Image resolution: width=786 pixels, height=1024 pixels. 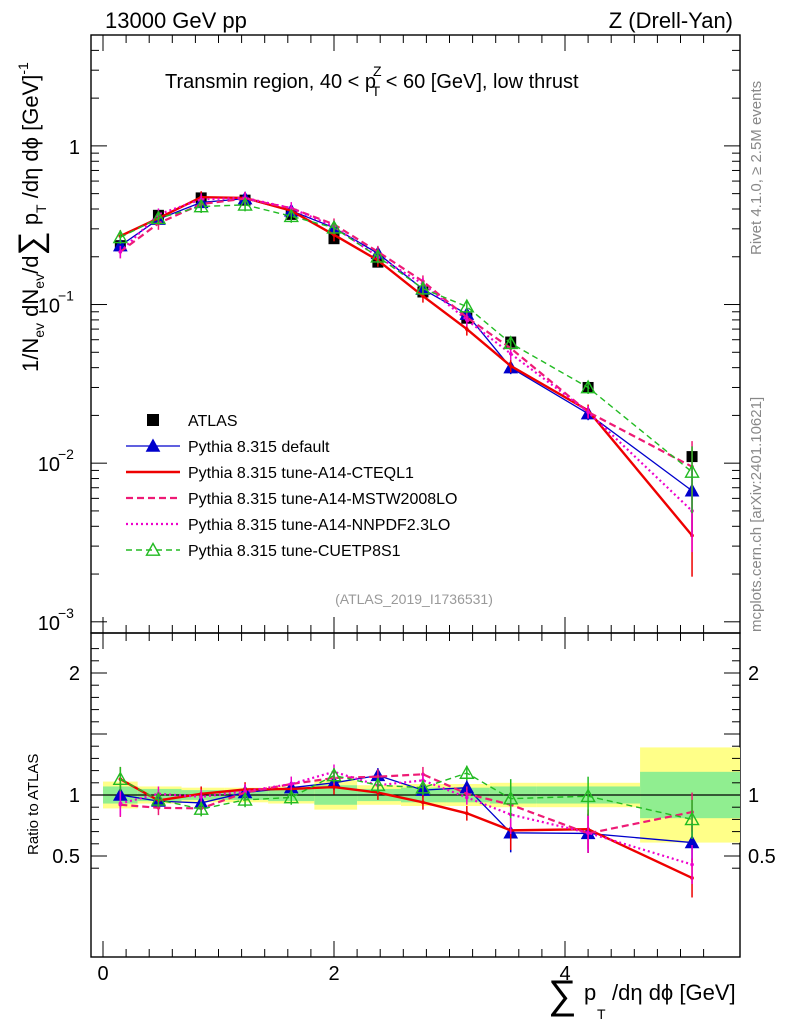 I want to click on ratio-line-nnpdf, so click(x=406, y=818).